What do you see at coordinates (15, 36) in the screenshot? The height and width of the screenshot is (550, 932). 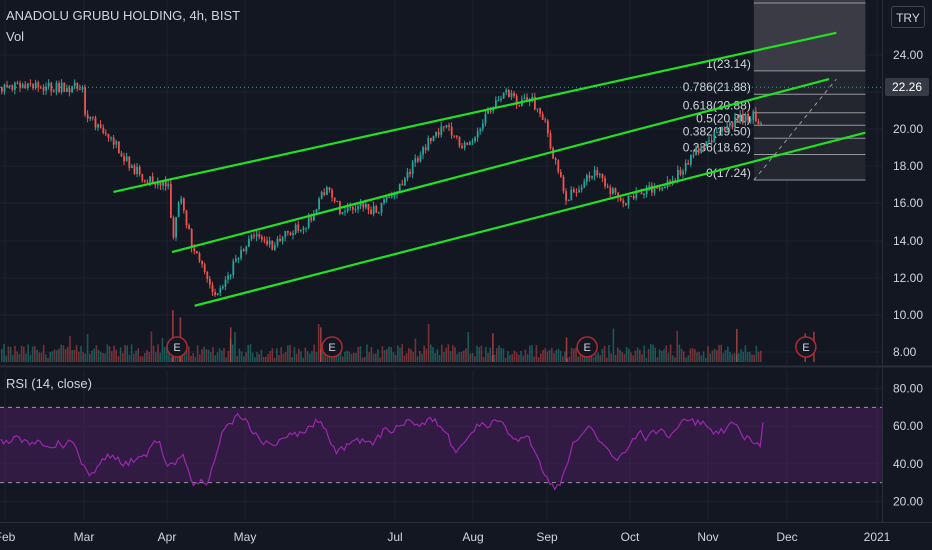 I see `volume-indicator-label: Vol` at bounding box center [15, 36].